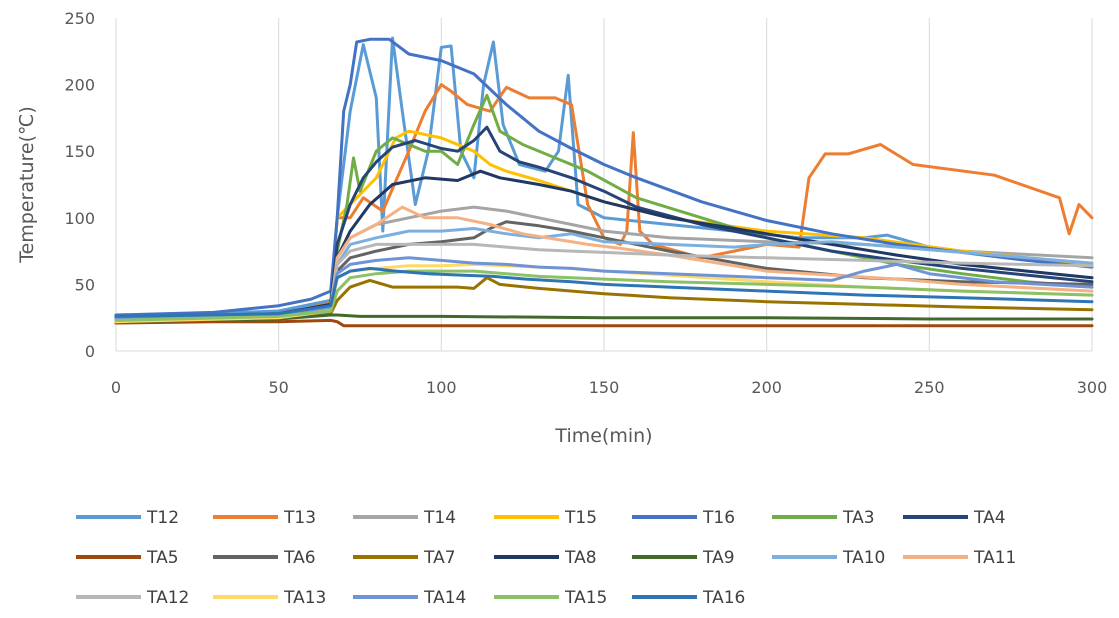  I want to click on legend-label-ta12: TA12, so click(167, 598).